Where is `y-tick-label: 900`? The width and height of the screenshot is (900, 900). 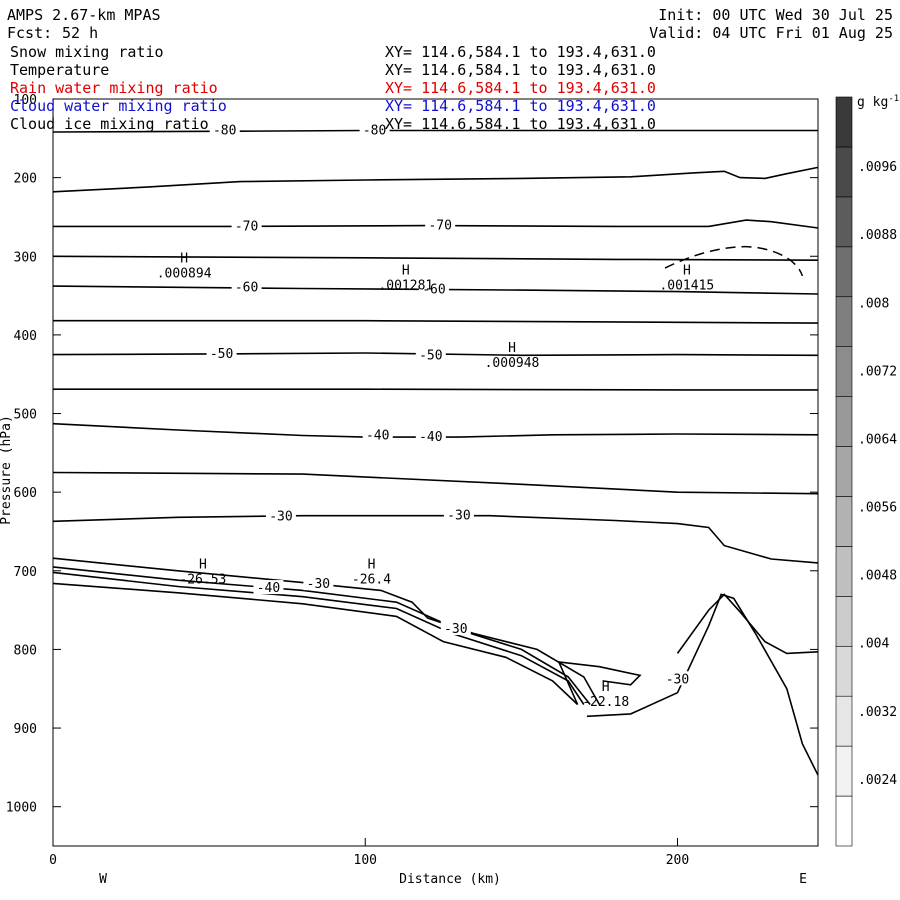 y-tick-label: 900 is located at coordinates (25, 729).